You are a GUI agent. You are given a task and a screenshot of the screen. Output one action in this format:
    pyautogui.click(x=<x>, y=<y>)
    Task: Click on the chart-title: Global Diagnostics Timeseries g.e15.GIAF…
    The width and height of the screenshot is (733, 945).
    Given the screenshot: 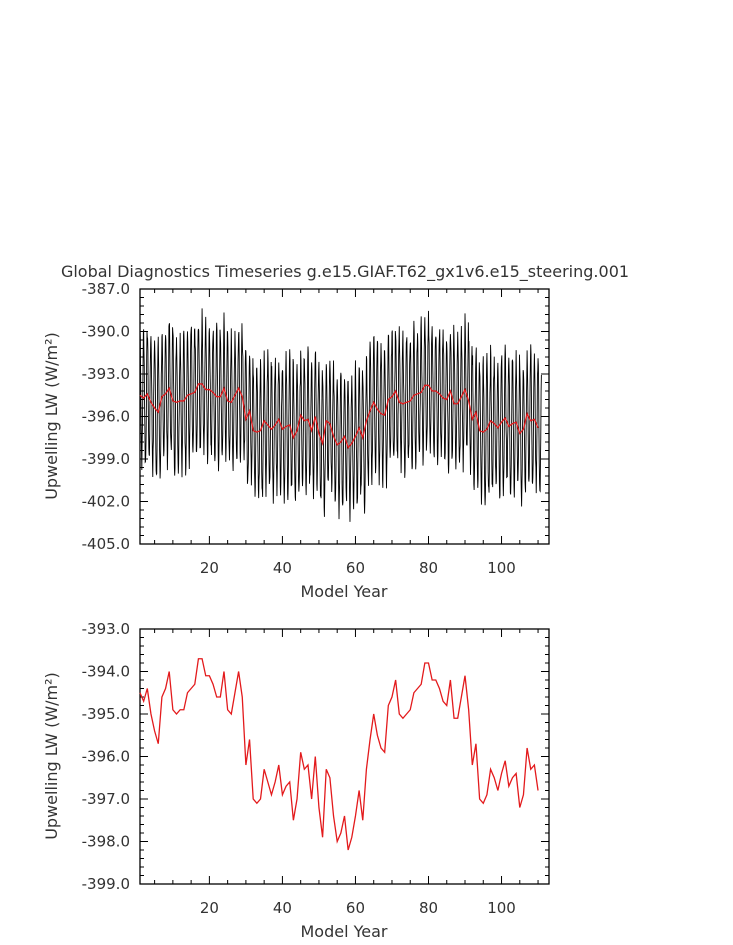 What is the action you would take?
    pyautogui.click(x=345, y=272)
    